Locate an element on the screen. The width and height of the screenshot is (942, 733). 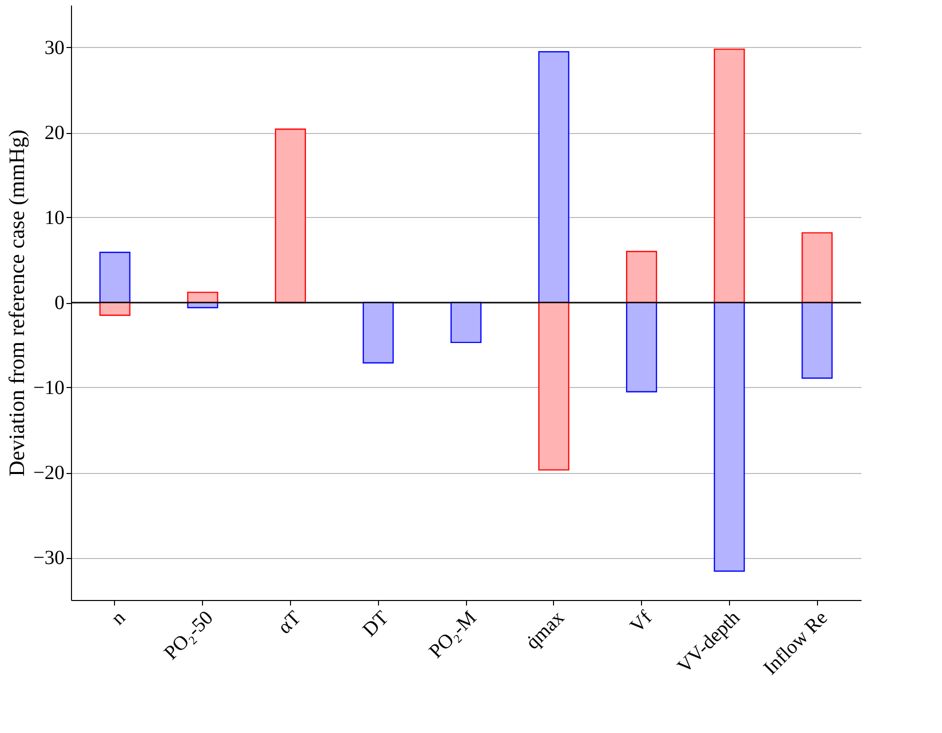
y-tick-label: 10 is located at coordinates (54, 218).